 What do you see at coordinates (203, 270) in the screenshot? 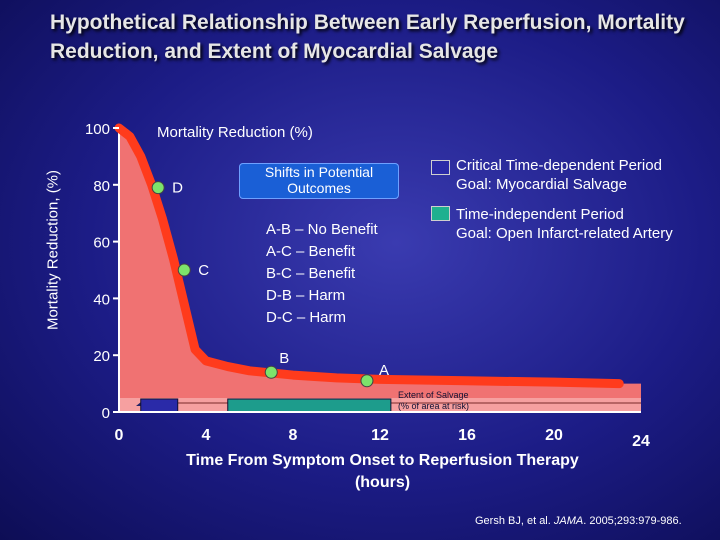
I see `curve-point-label-c: C` at bounding box center [203, 270].